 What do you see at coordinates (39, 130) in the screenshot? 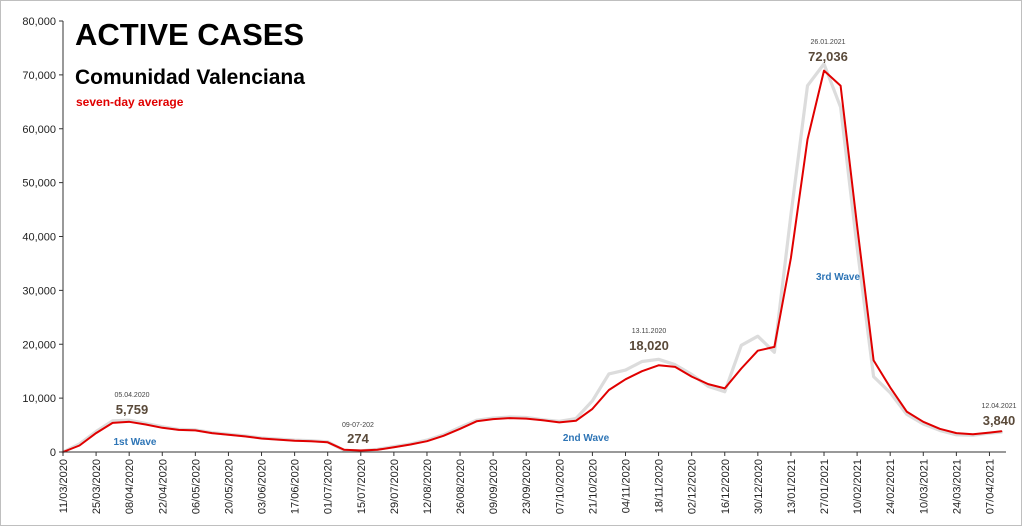
I see `y-tick-label: 60,000` at bounding box center [39, 130].